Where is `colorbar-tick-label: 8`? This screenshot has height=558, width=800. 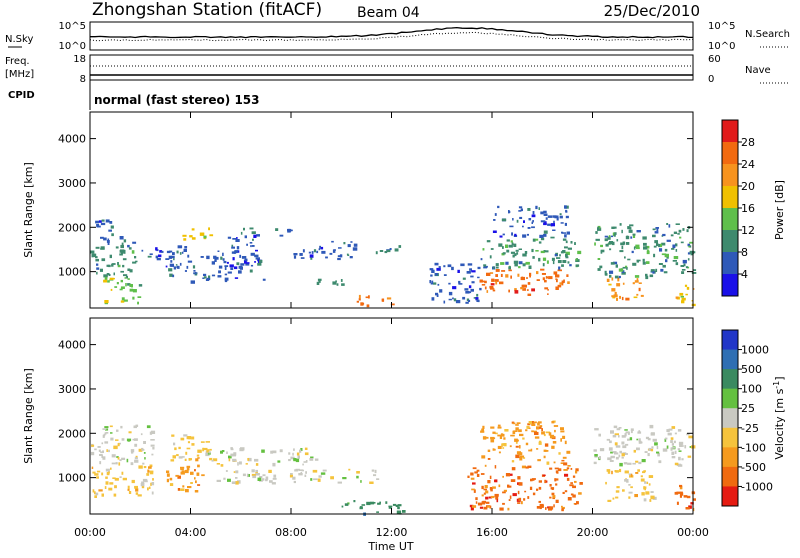
colorbar-tick-label: 8 is located at coordinates (744, 252).